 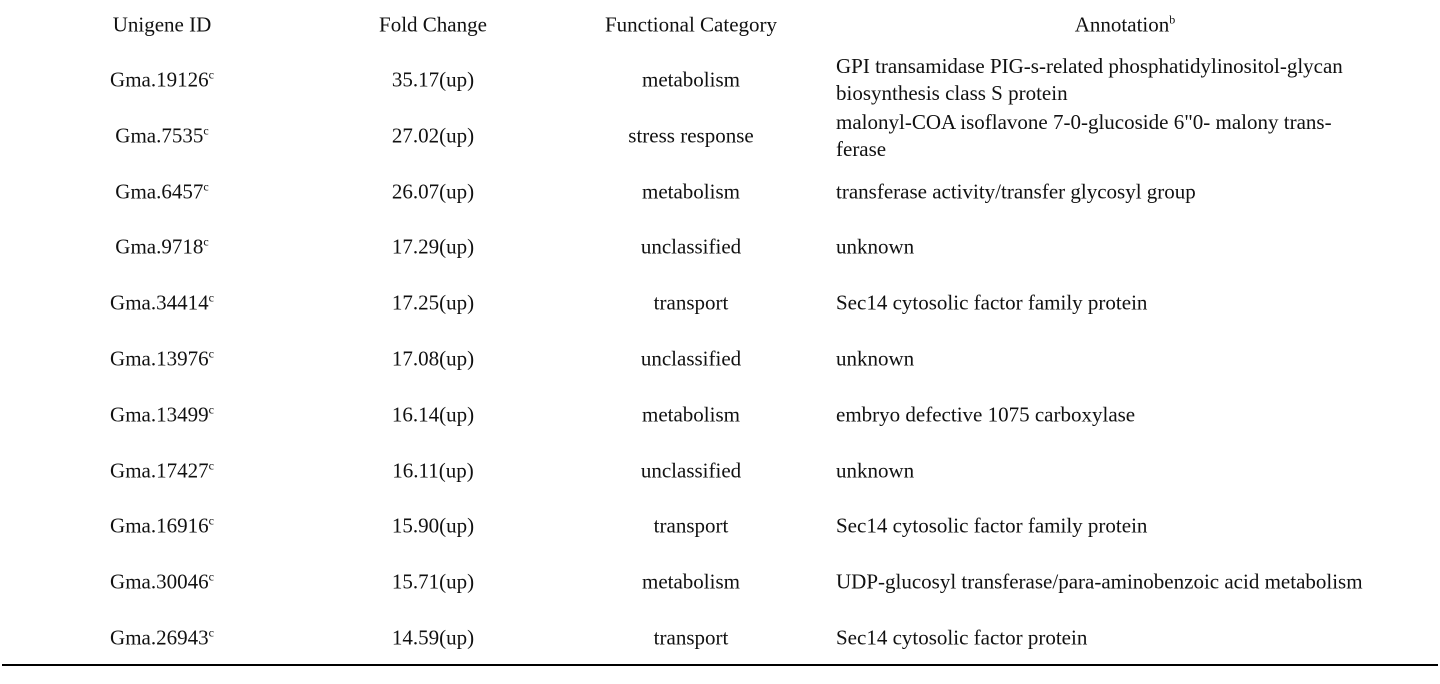 I want to click on fold-cell: 27.02(up), so click(x=433, y=135).